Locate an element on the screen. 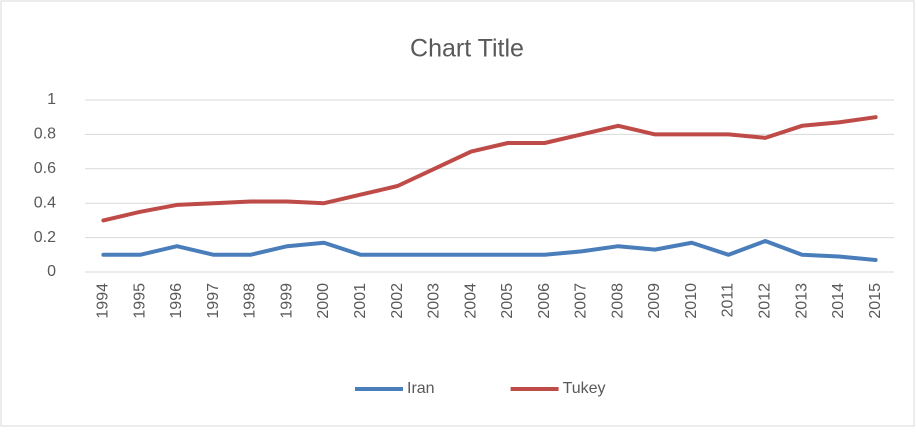 The image size is (916, 433). y-tick-label: 0.8 is located at coordinates (45, 134).